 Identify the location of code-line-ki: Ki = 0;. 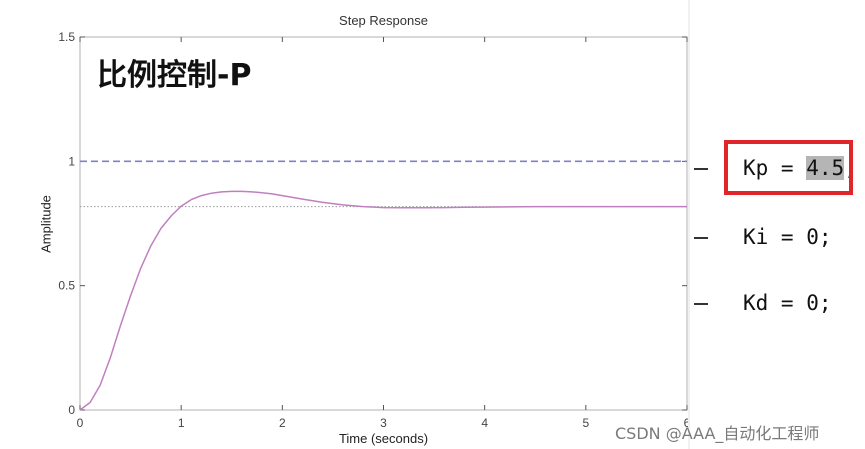
(787, 237).